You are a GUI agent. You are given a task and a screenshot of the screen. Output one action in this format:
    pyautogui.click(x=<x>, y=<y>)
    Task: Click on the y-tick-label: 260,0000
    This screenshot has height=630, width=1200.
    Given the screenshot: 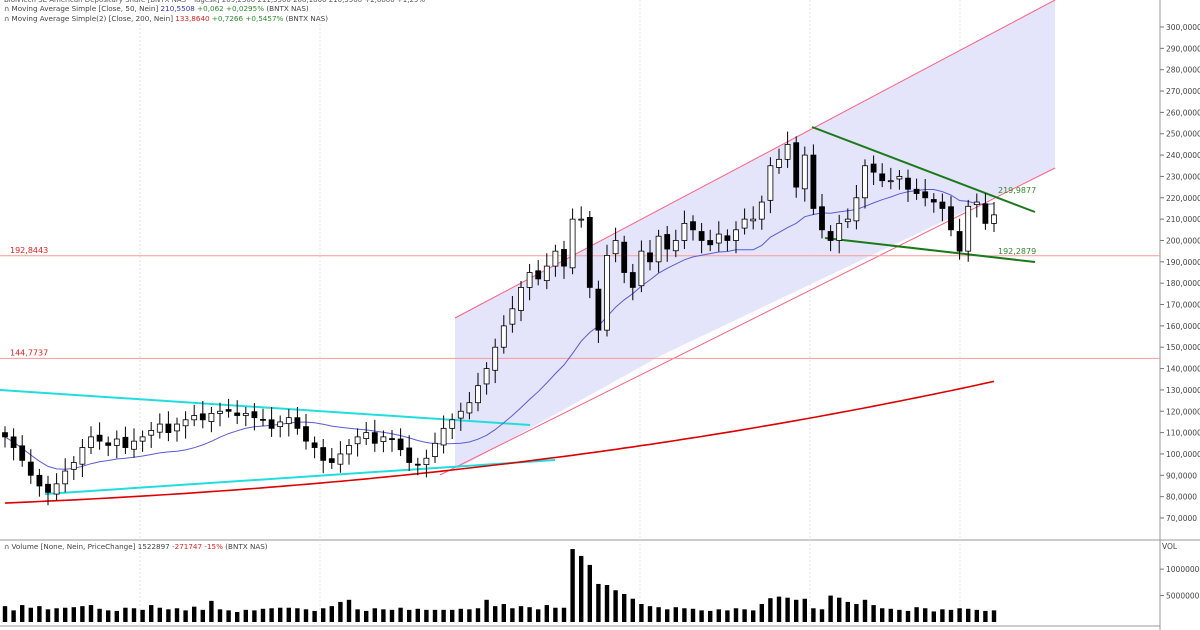 What is the action you would take?
    pyautogui.click(x=1183, y=112)
    